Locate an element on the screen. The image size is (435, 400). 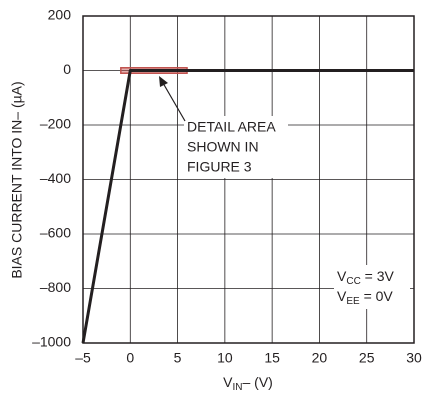
annotation-text: FIGURE 3 is located at coordinates (219, 167).